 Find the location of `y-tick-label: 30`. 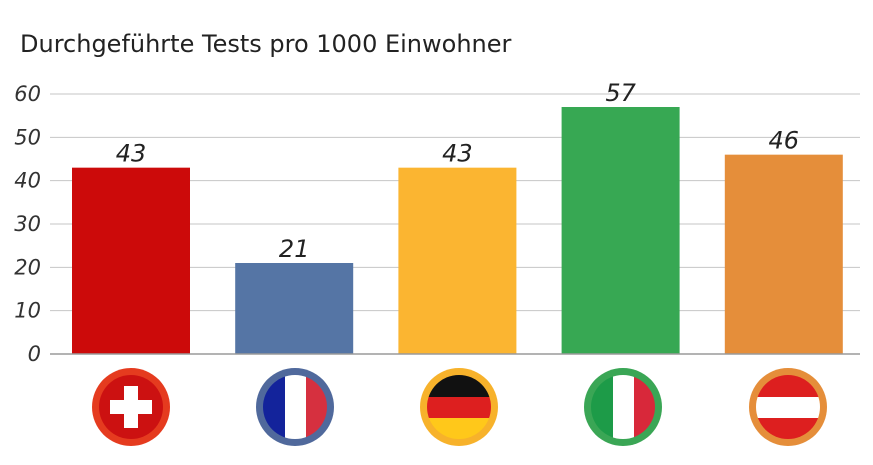

y-tick-label: 30 is located at coordinates (27, 224).